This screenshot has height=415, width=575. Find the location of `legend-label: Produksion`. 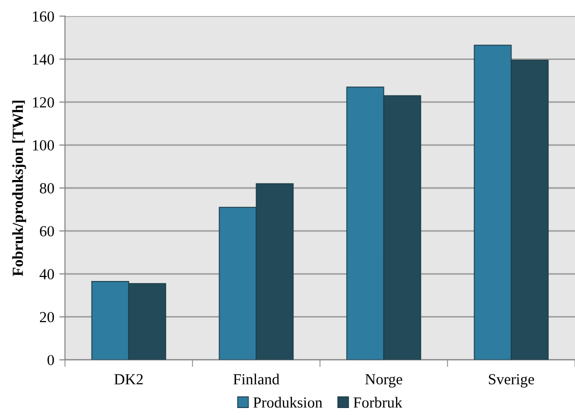

legend-label: Produksion is located at coordinates (287, 402).